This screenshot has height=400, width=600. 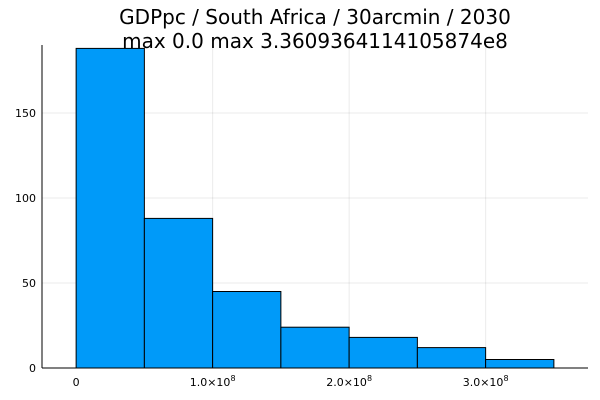 What do you see at coordinates (349, 381) in the screenshot?
I see `x-tick-label: 2.0×10⁸` at bounding box center [349, 381].